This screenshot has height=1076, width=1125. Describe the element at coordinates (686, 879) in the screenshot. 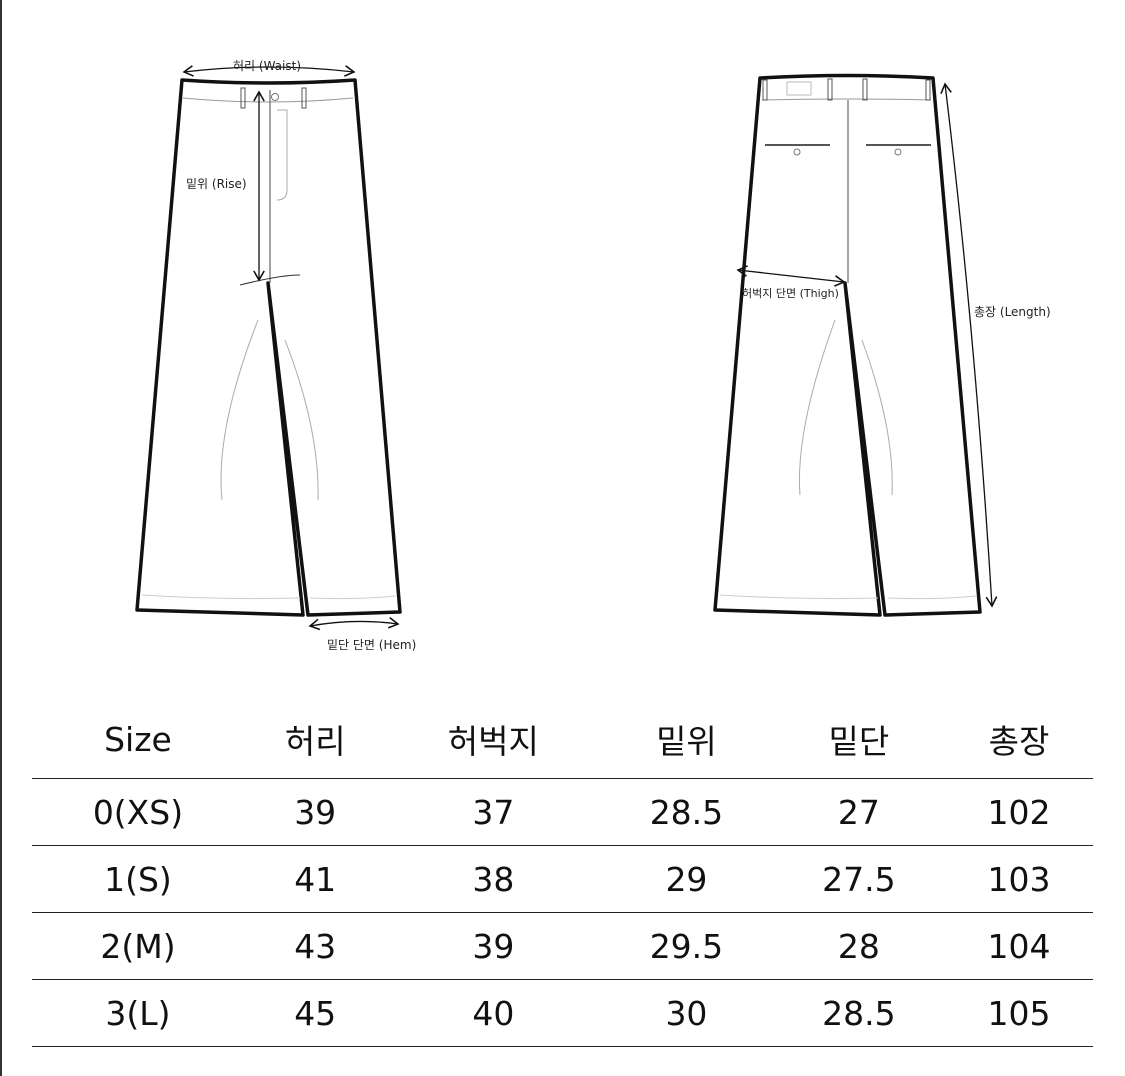

I see `cell: 29` at that location.